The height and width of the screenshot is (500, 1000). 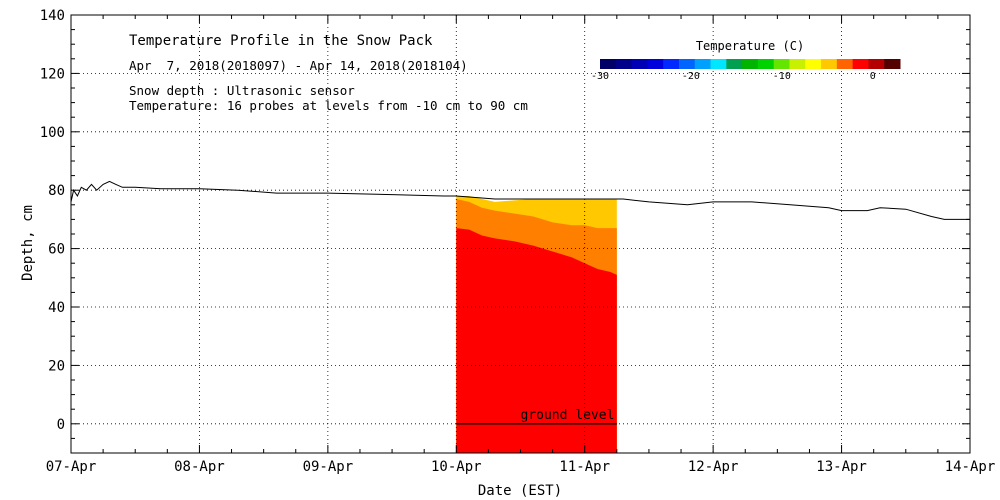 What do you see at coordinates (782, 76) in the screenshot?
I see `colorbar-label: -10` at bounding box center [782, 76].